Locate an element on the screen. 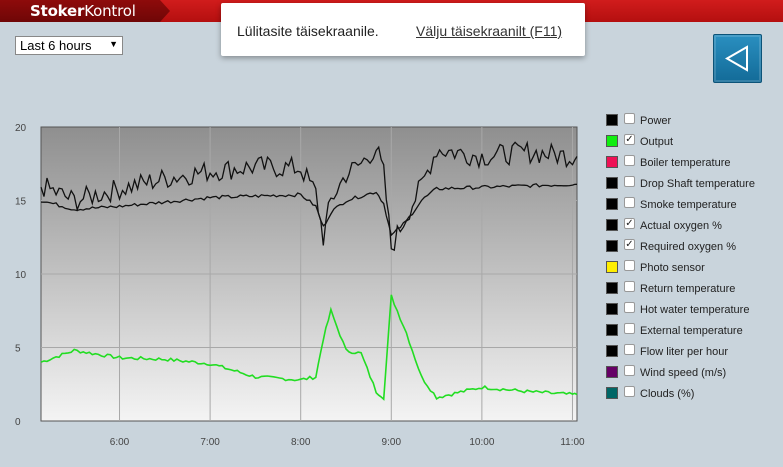 The image size is (783, 467). legend-label: Output is located at coordinates (657, 142).